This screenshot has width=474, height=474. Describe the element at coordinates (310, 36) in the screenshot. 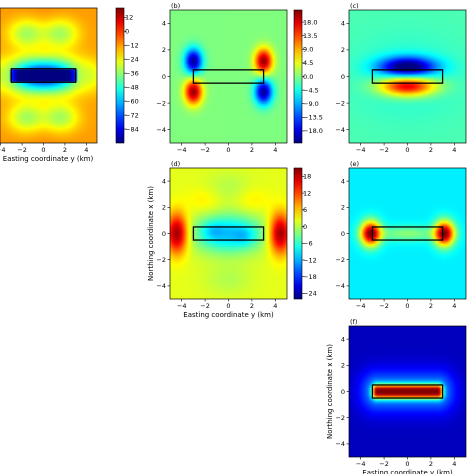

I see `colorbar-tick-label: 13.5` at that location.